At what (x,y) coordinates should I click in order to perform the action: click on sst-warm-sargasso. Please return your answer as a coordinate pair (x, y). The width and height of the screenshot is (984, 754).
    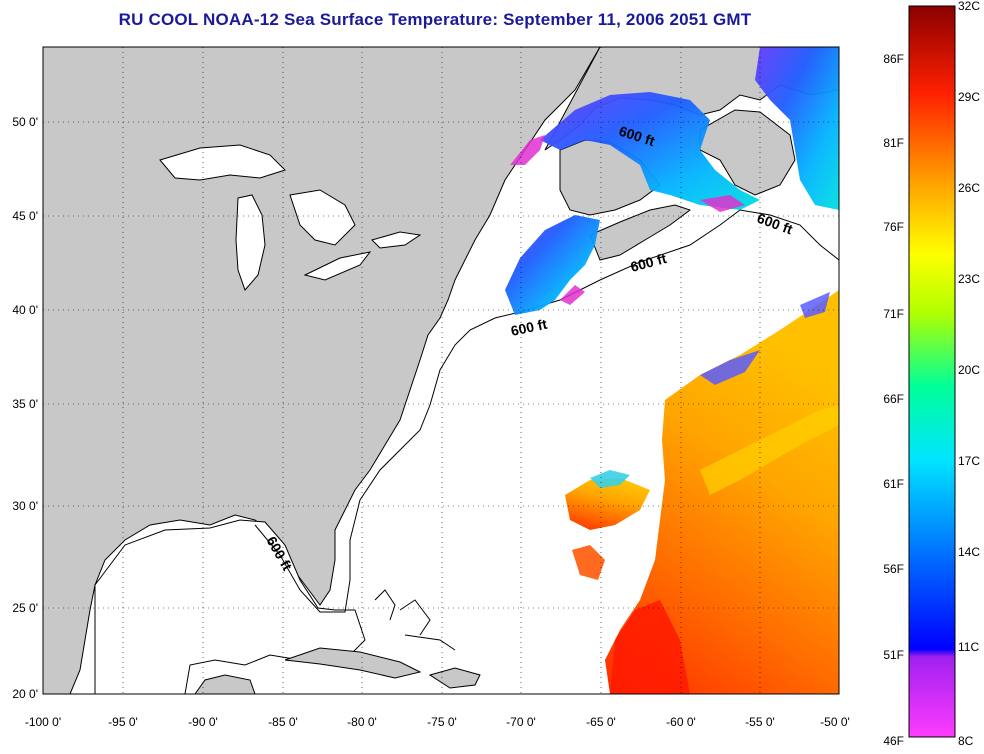
    Looking at the image, I should click on (722, 492).